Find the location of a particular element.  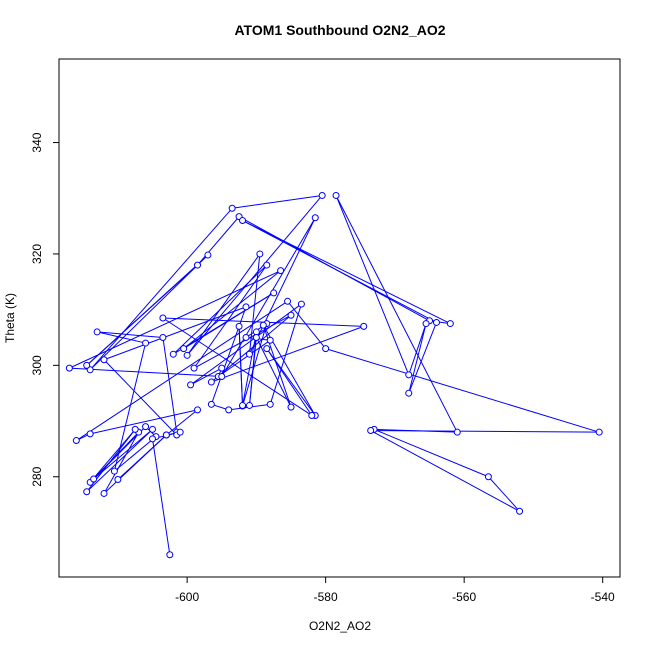

x-axis-label: O2N2_AO2 is located at coordinates (340, 626).